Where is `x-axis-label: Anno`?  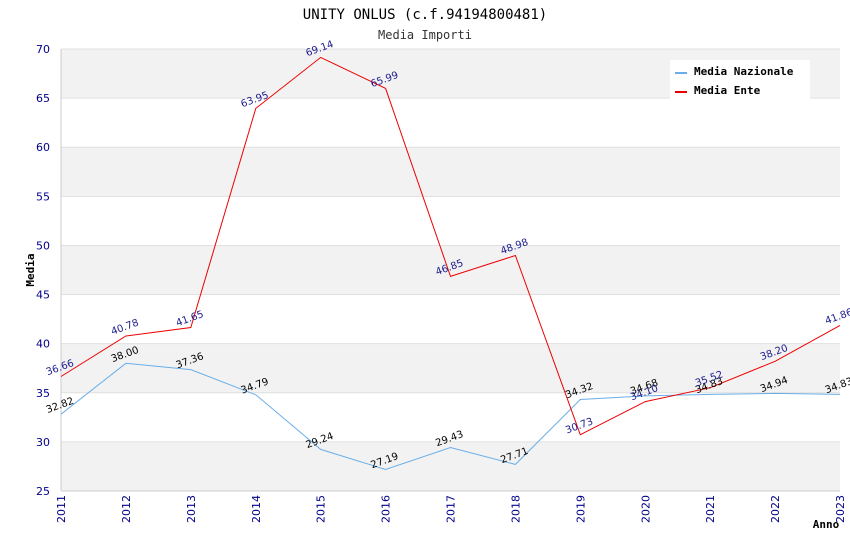 x-axis-label: Anno is located at coordinates (826, 524).